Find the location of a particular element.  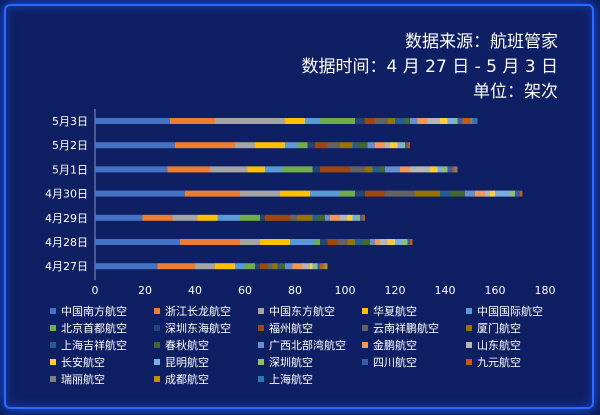

legend-label: 山东航空 is located at coordinates (499, 345).